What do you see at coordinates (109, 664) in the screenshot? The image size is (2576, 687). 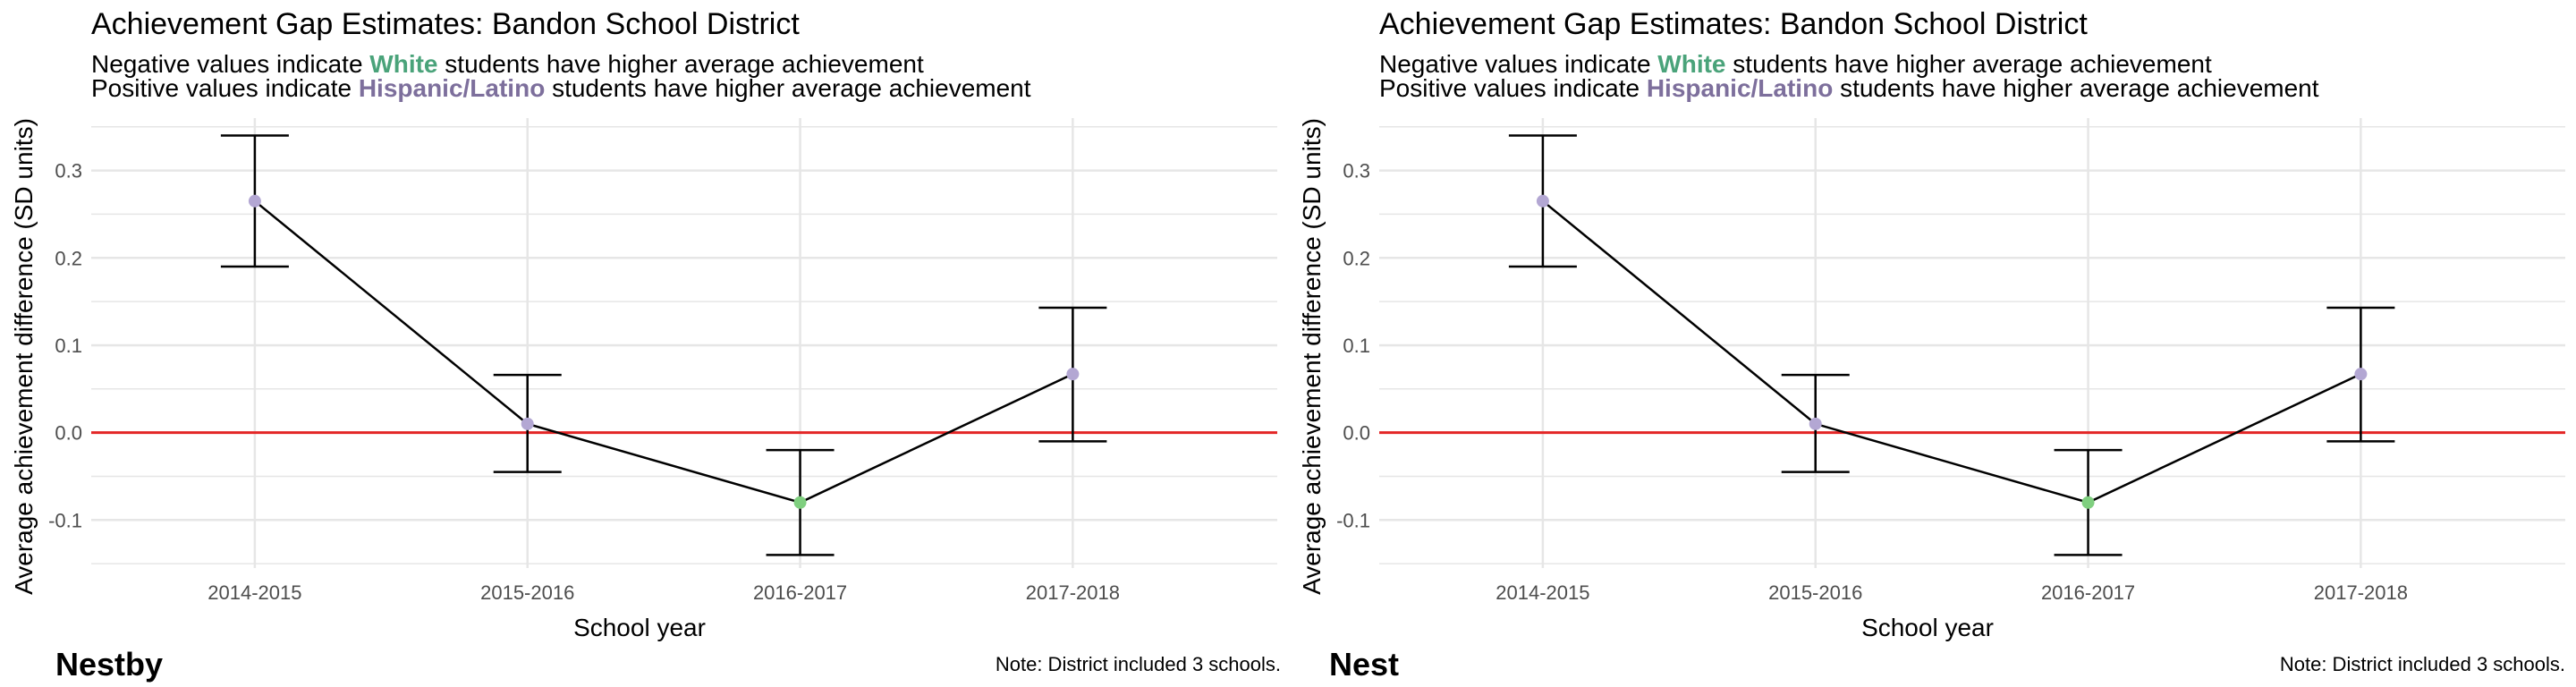 I see `footer-name: Nestby` at bounding box center [109, 664].